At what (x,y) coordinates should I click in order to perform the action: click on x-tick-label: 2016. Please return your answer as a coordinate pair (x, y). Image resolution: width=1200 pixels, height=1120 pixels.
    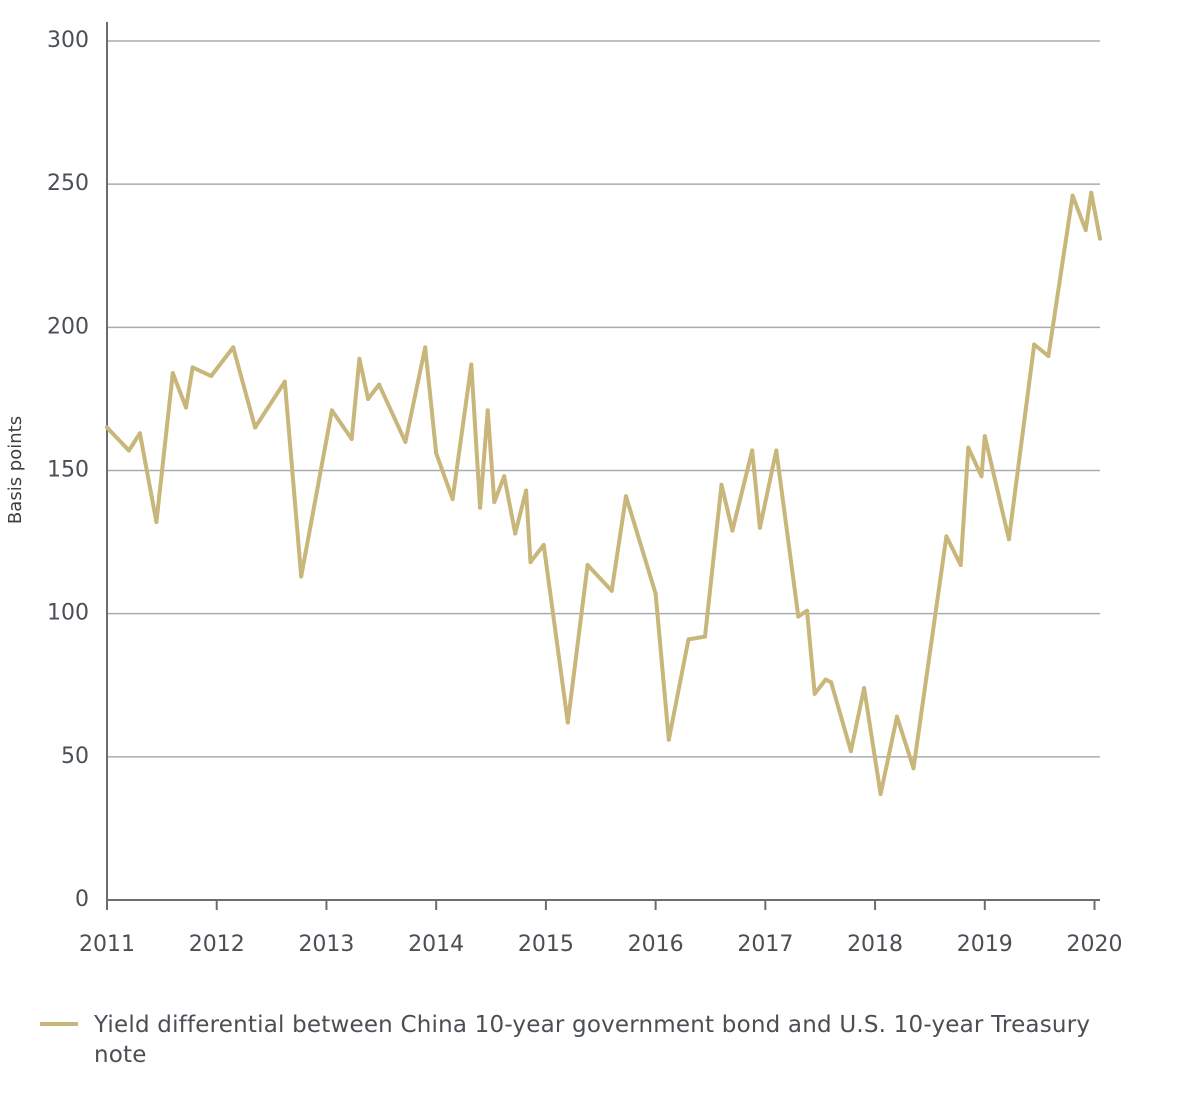
    Looking at the image, I should click on (656, 944).